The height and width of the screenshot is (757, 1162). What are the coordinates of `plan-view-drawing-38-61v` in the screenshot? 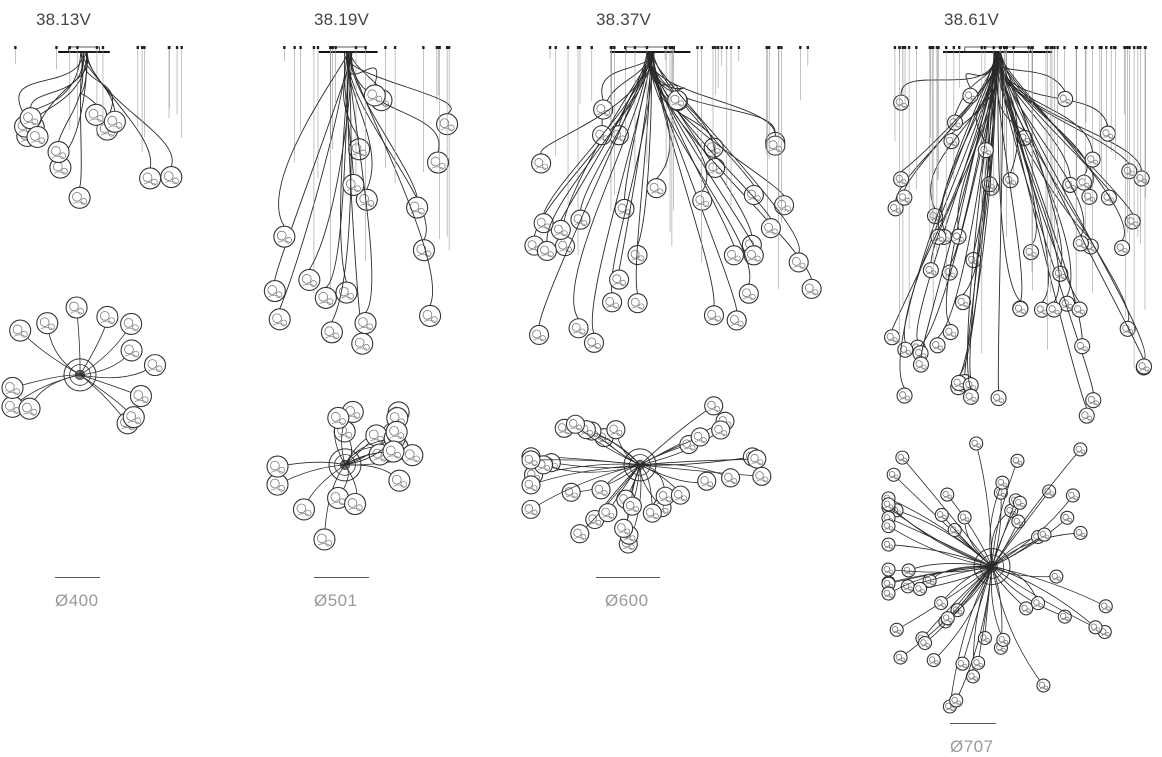 It's located at (997, 575).